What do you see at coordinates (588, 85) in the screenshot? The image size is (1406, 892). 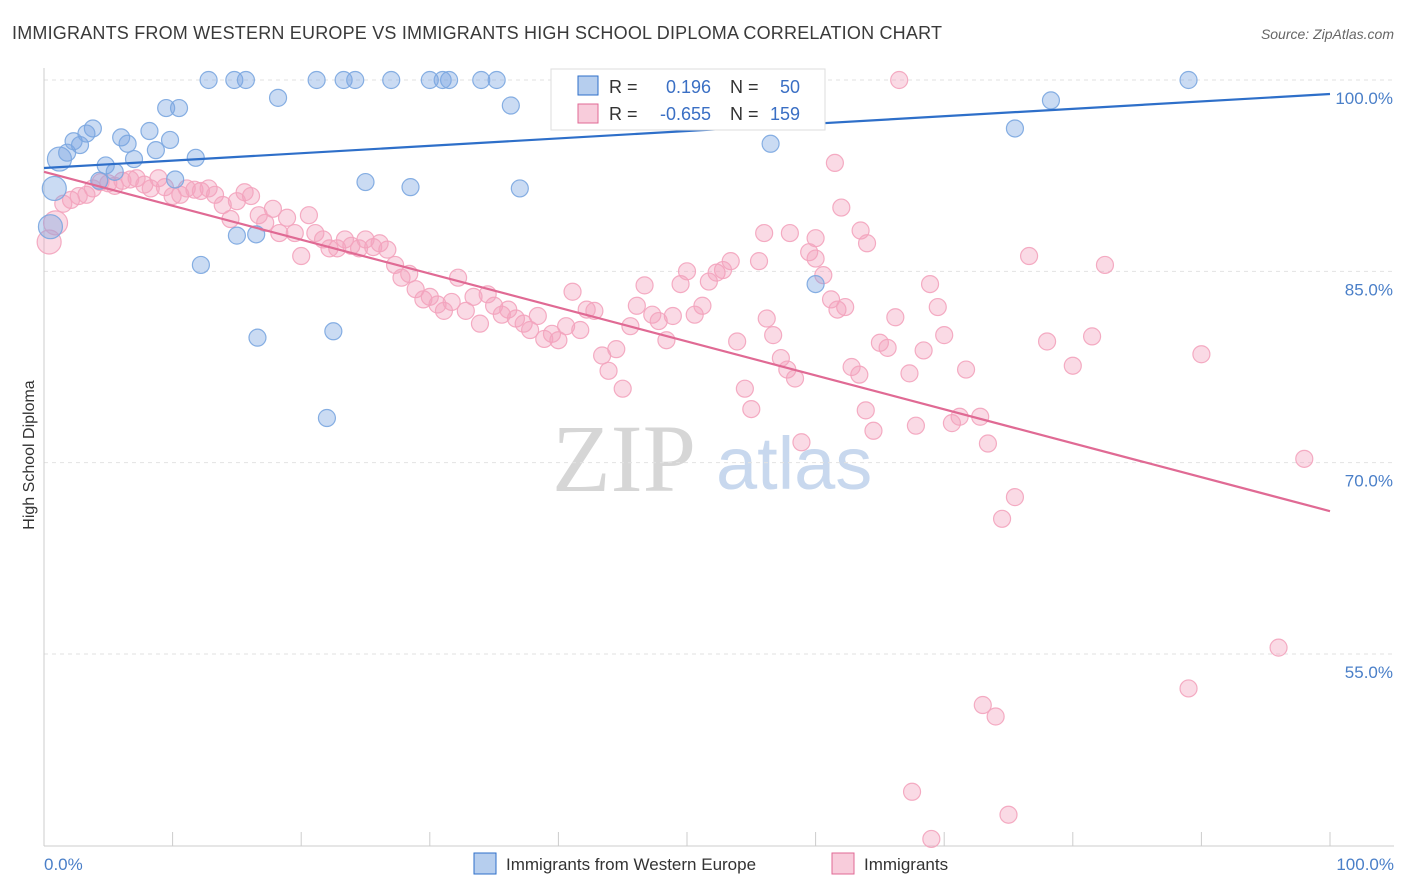 I see `stats-swatch-blue` at bounding box center [588, 85].